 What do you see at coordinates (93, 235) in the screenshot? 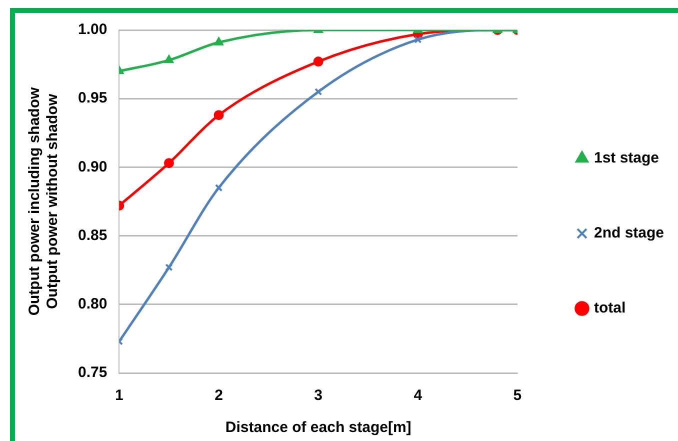
I see `y-tick-label: 0.85` at bounding box center [93, 235].